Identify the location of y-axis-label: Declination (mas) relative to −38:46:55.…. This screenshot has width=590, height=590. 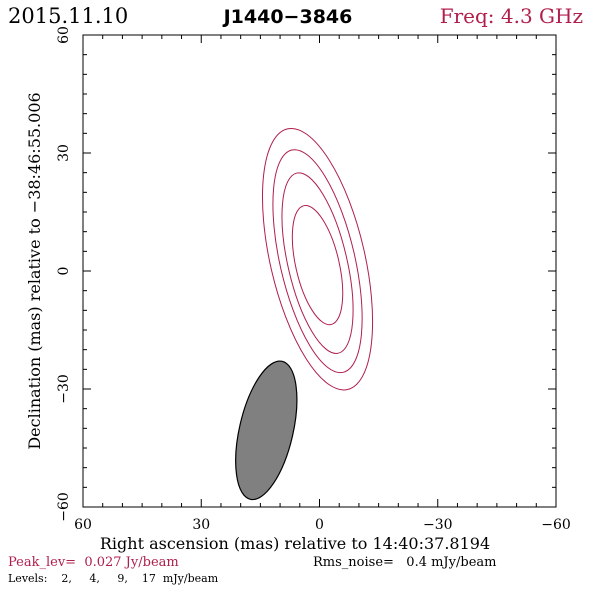
(34, 270).